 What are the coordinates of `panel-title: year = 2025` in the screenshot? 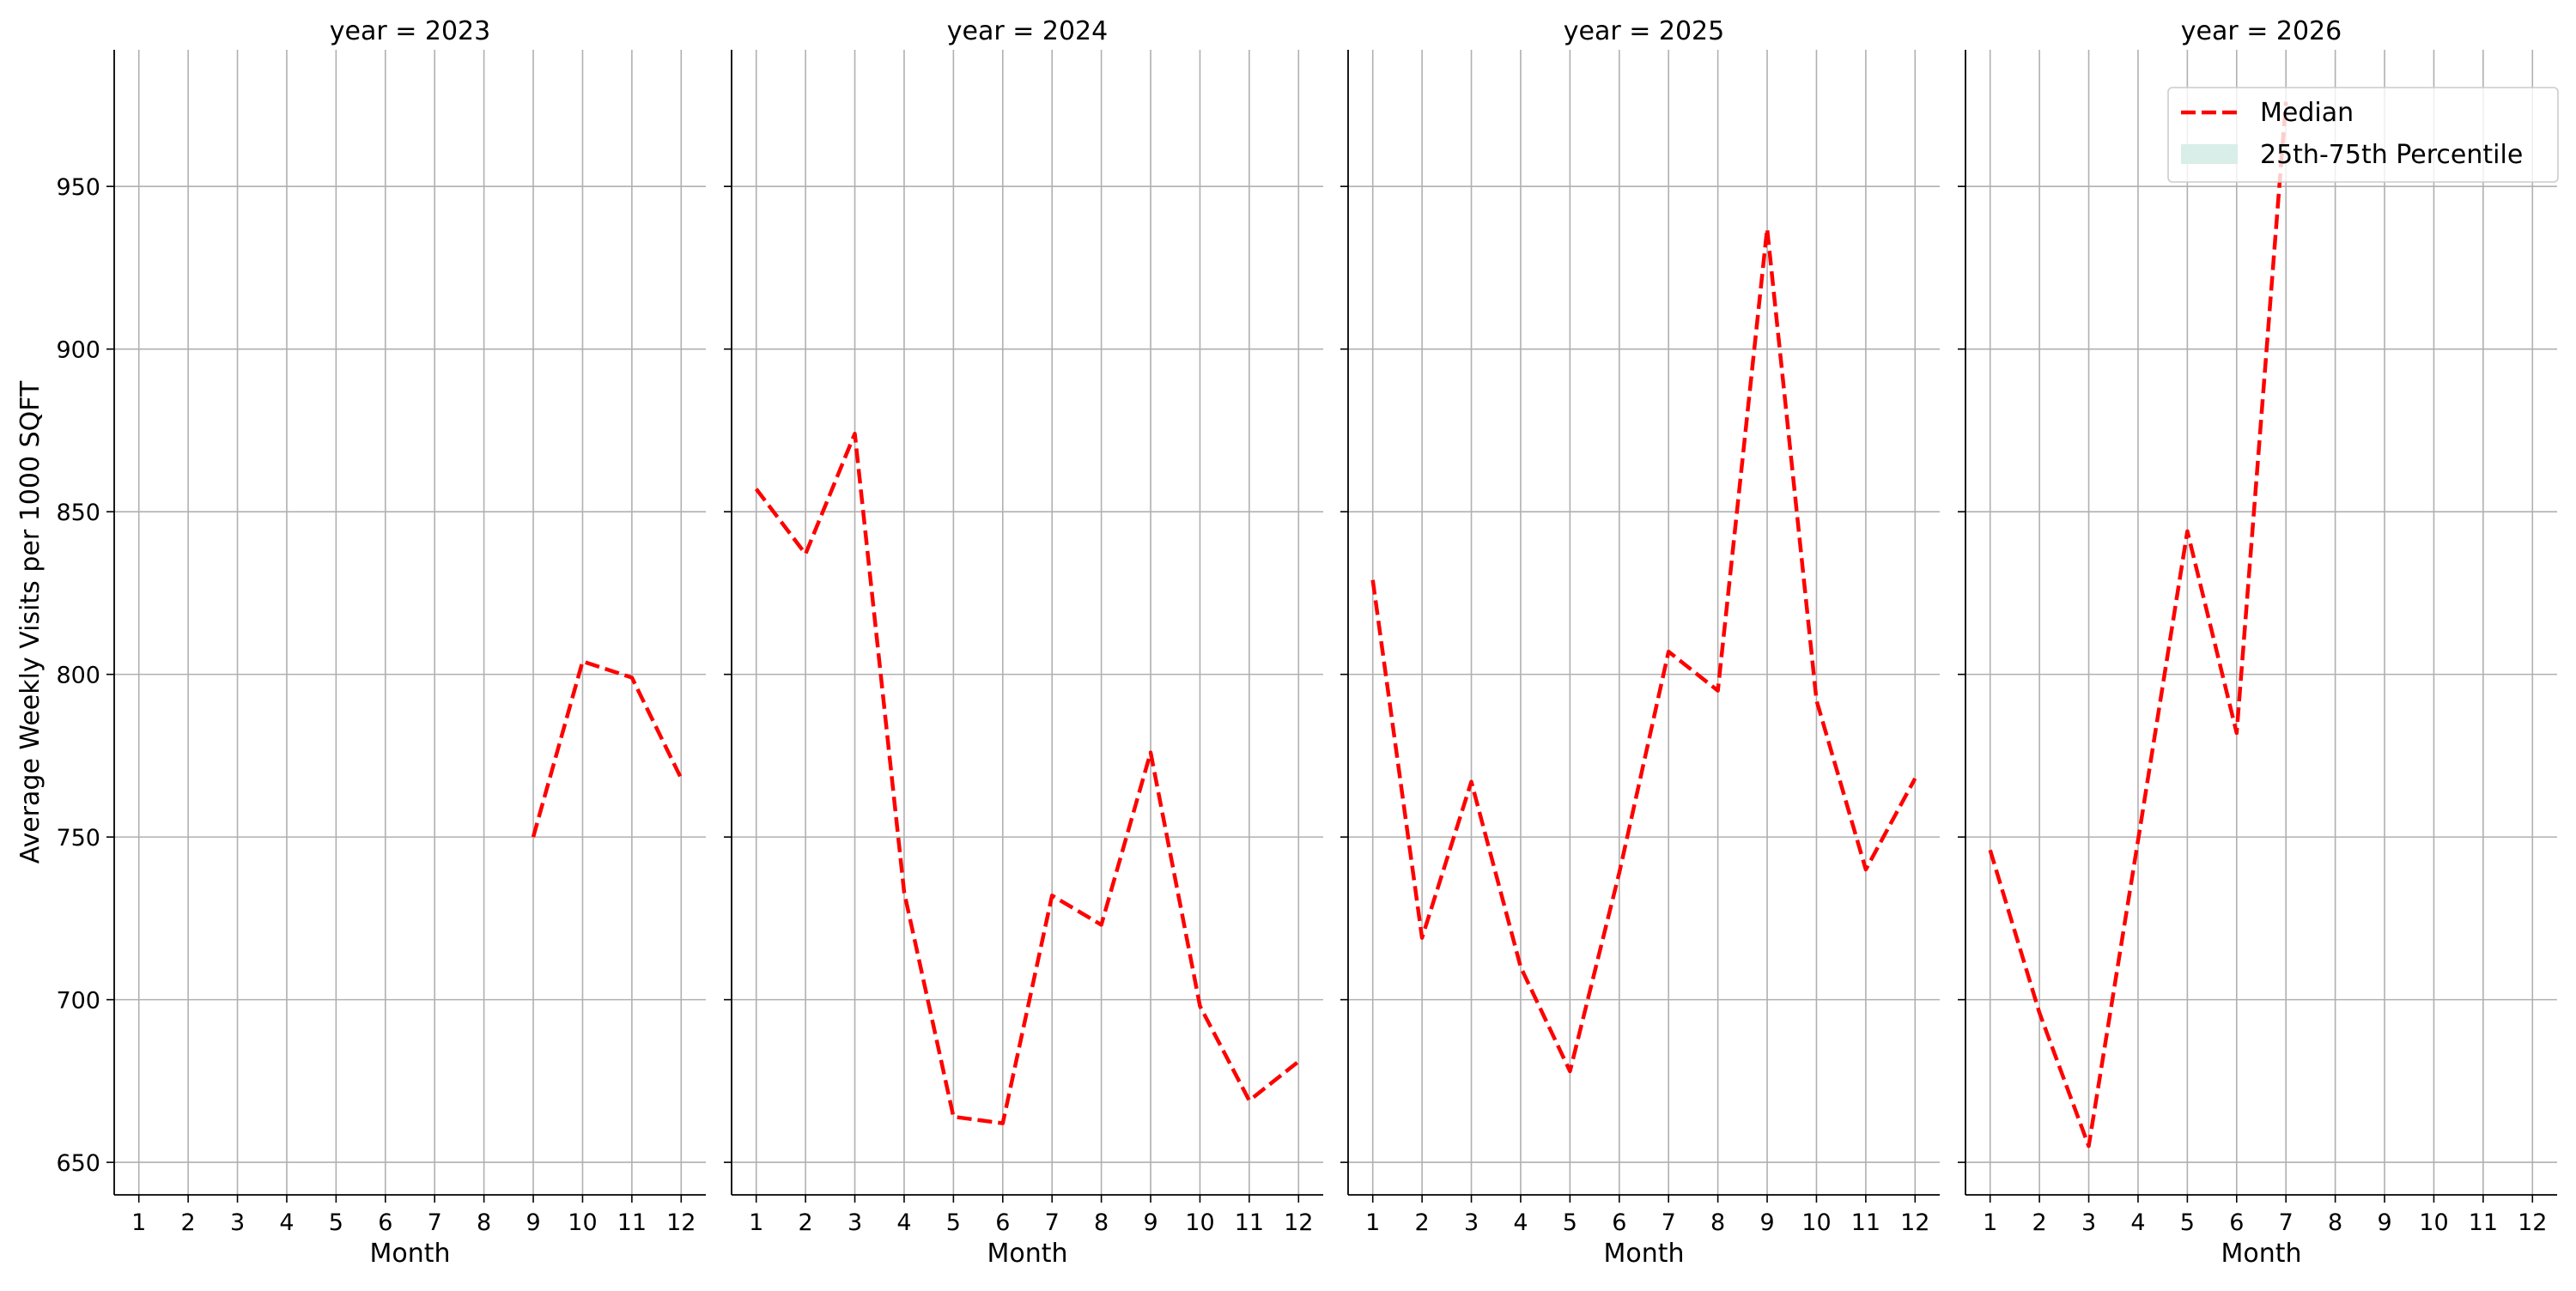 It's located at (1645, 31).